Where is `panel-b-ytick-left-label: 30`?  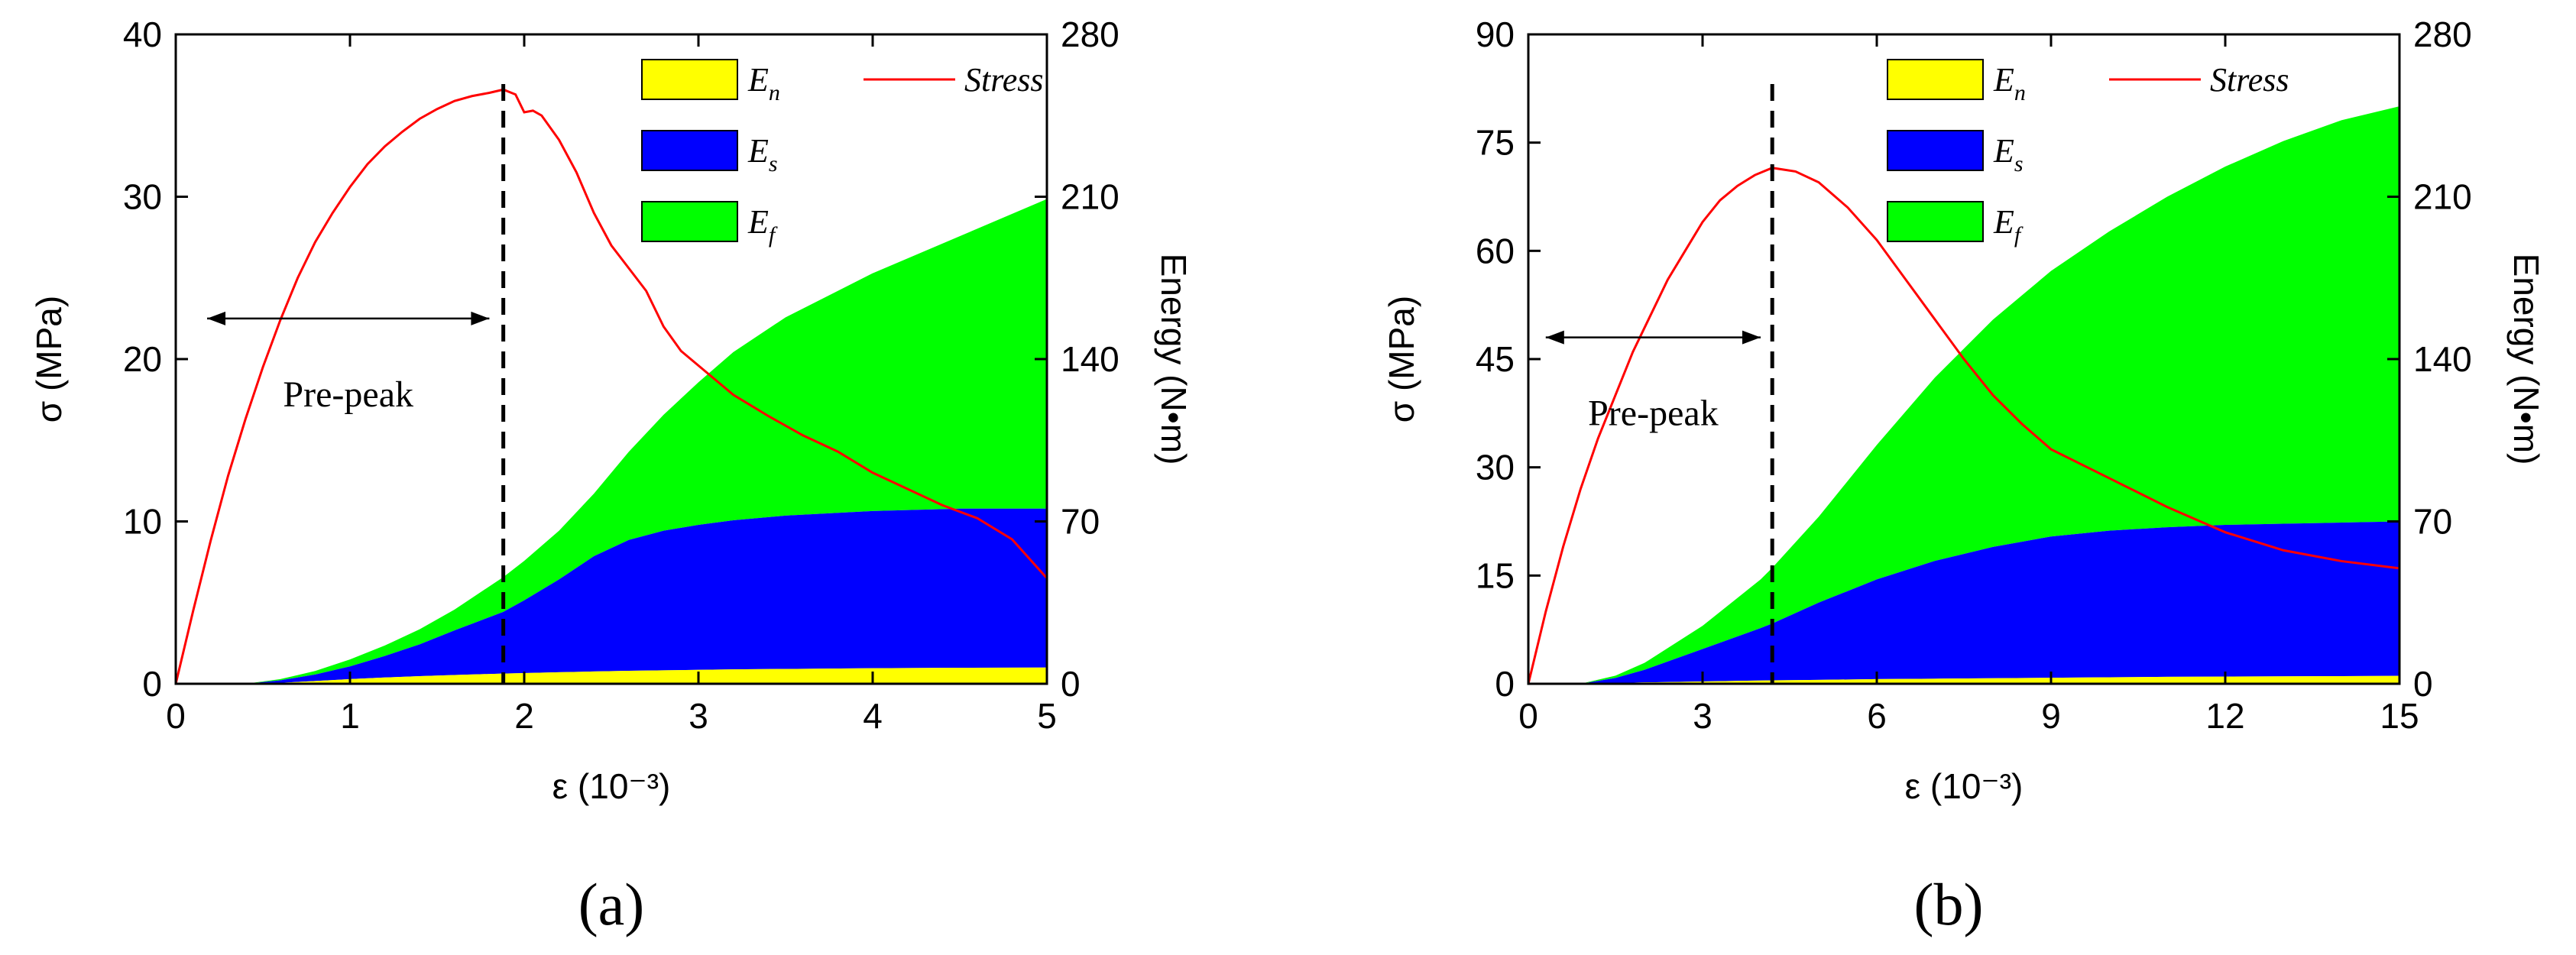 panel-b-ytick-left-label: 30 is located at coordinates (1495, 467).